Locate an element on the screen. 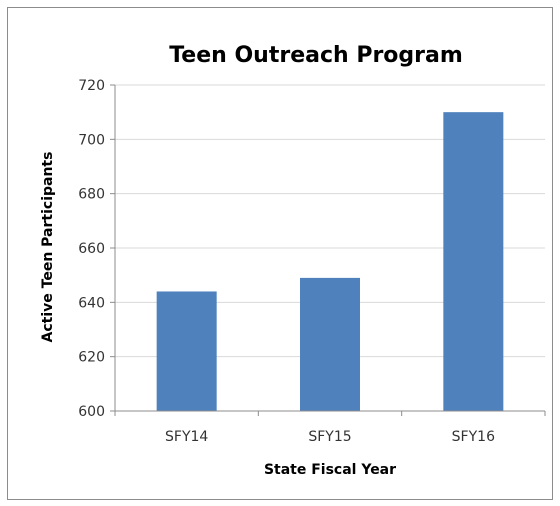  y-tick-label: 600 is located at coordinates (91, 412).